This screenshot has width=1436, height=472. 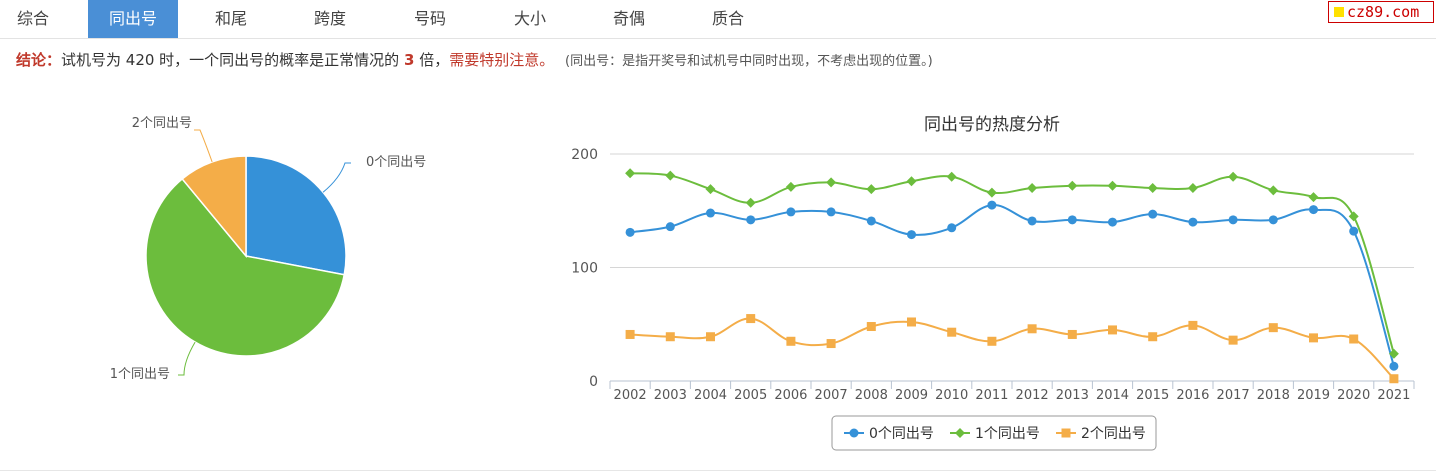 I want to click on conclusion-text-2: 倍，, so click(x=434, y=60).